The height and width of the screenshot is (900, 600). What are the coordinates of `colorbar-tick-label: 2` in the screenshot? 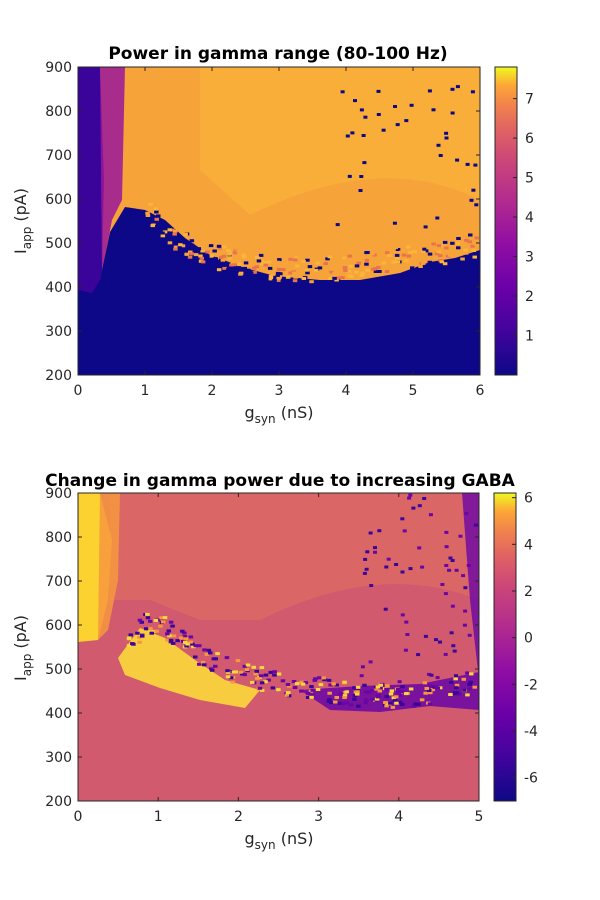 It's located at (528, 592).